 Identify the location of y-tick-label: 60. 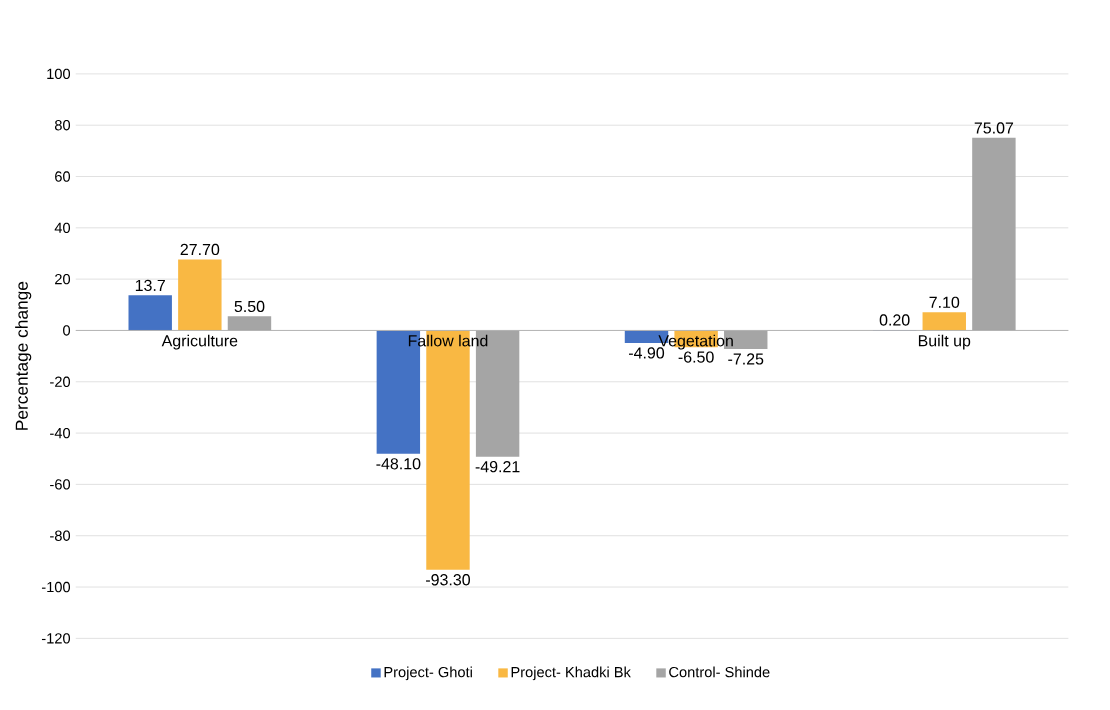
(63, 176).